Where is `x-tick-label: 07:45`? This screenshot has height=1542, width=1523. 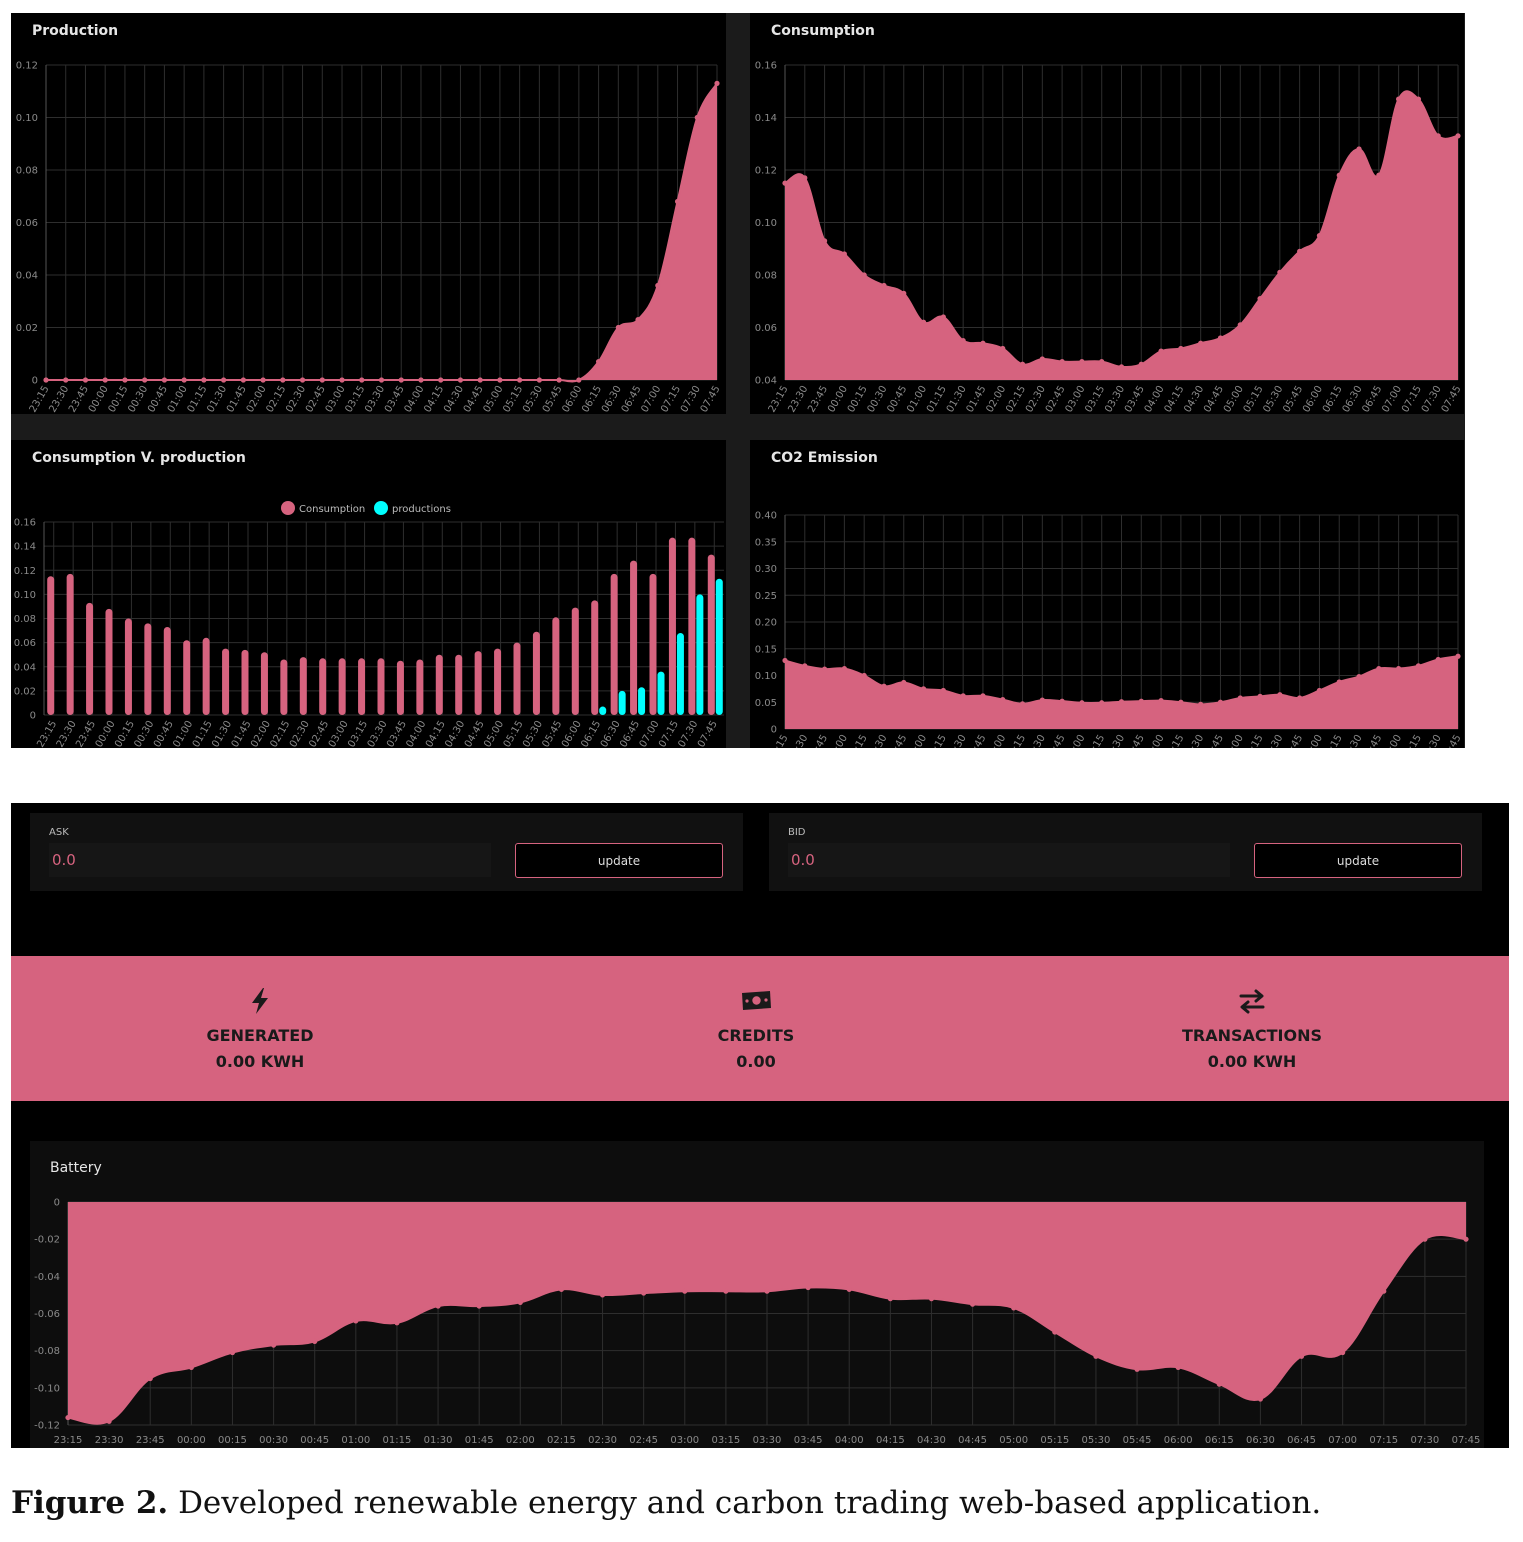
x-tick-label: 07:45 is located at coordinates (1452, 399).